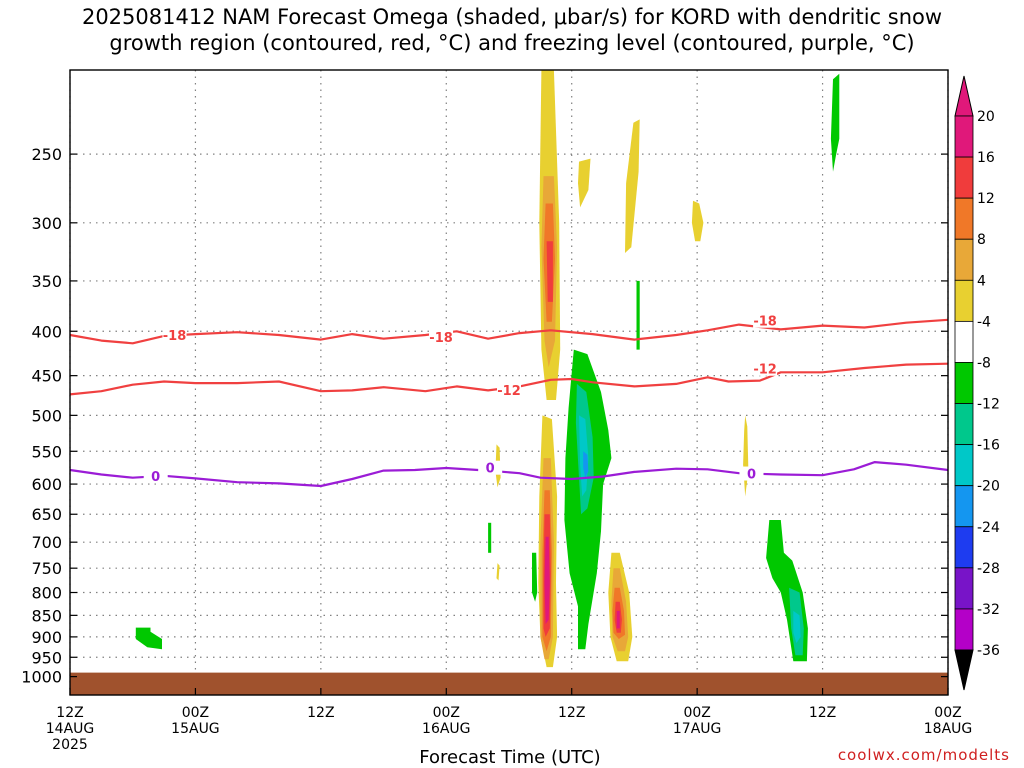  Describe the element at coordinates (46, 331) in the screenshot. I see `y-tick-label: 400` at that location.